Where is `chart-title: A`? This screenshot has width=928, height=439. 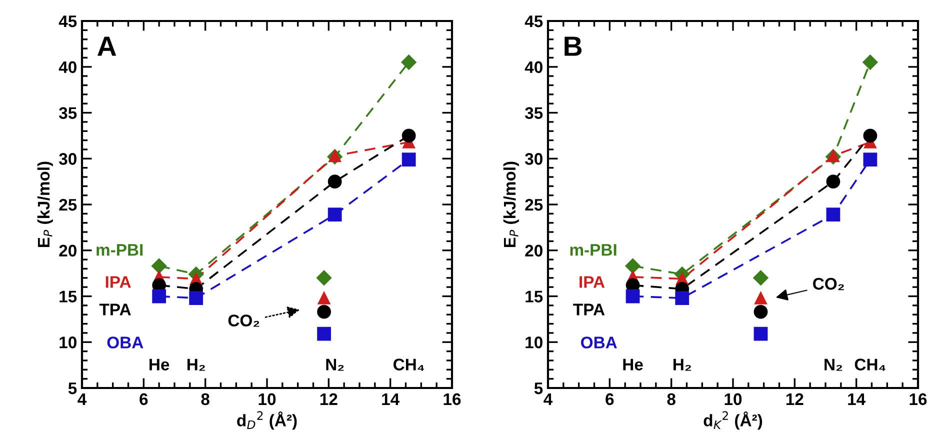
chart-title: A is located at coordinates (106, 46).